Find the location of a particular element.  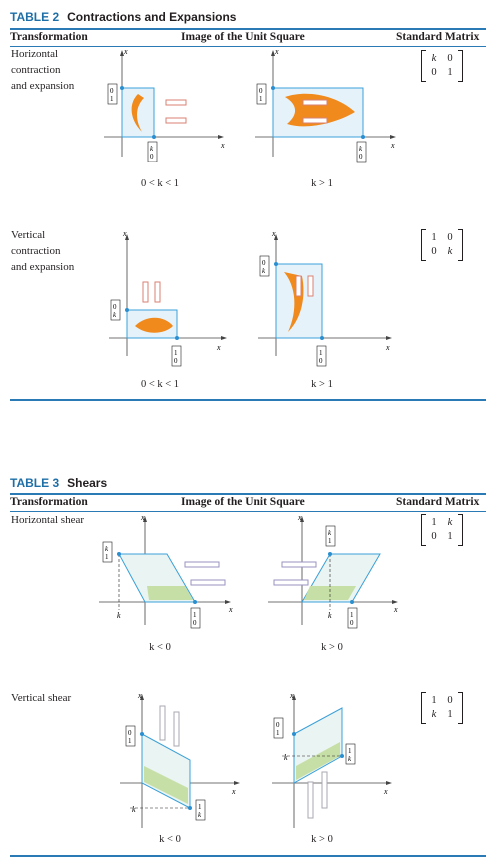

figure-vertical-contraction: x x 0 k 1 0 is located at coordinates (168, 298).